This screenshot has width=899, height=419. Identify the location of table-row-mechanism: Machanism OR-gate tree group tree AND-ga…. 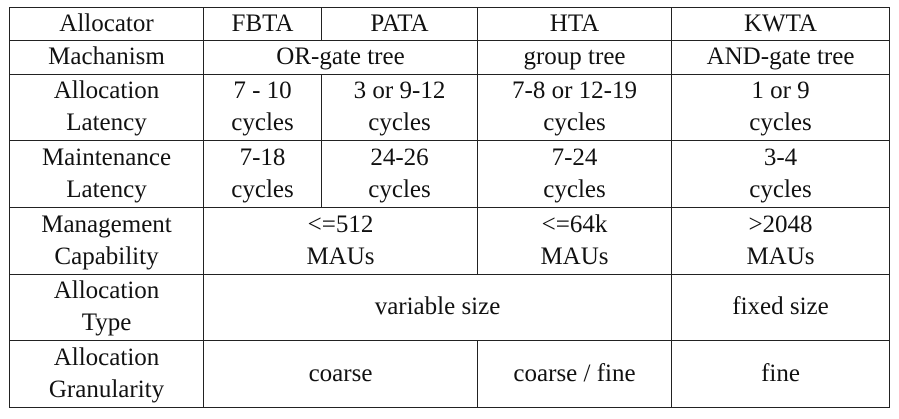
(449, 57).